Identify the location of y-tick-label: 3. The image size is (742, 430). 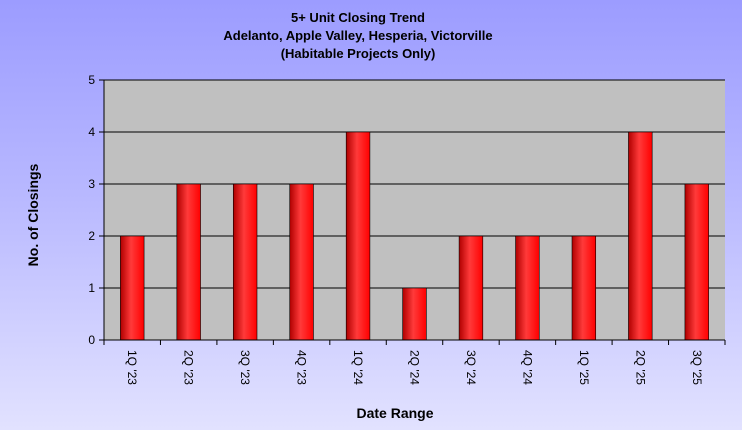
(91, 184).